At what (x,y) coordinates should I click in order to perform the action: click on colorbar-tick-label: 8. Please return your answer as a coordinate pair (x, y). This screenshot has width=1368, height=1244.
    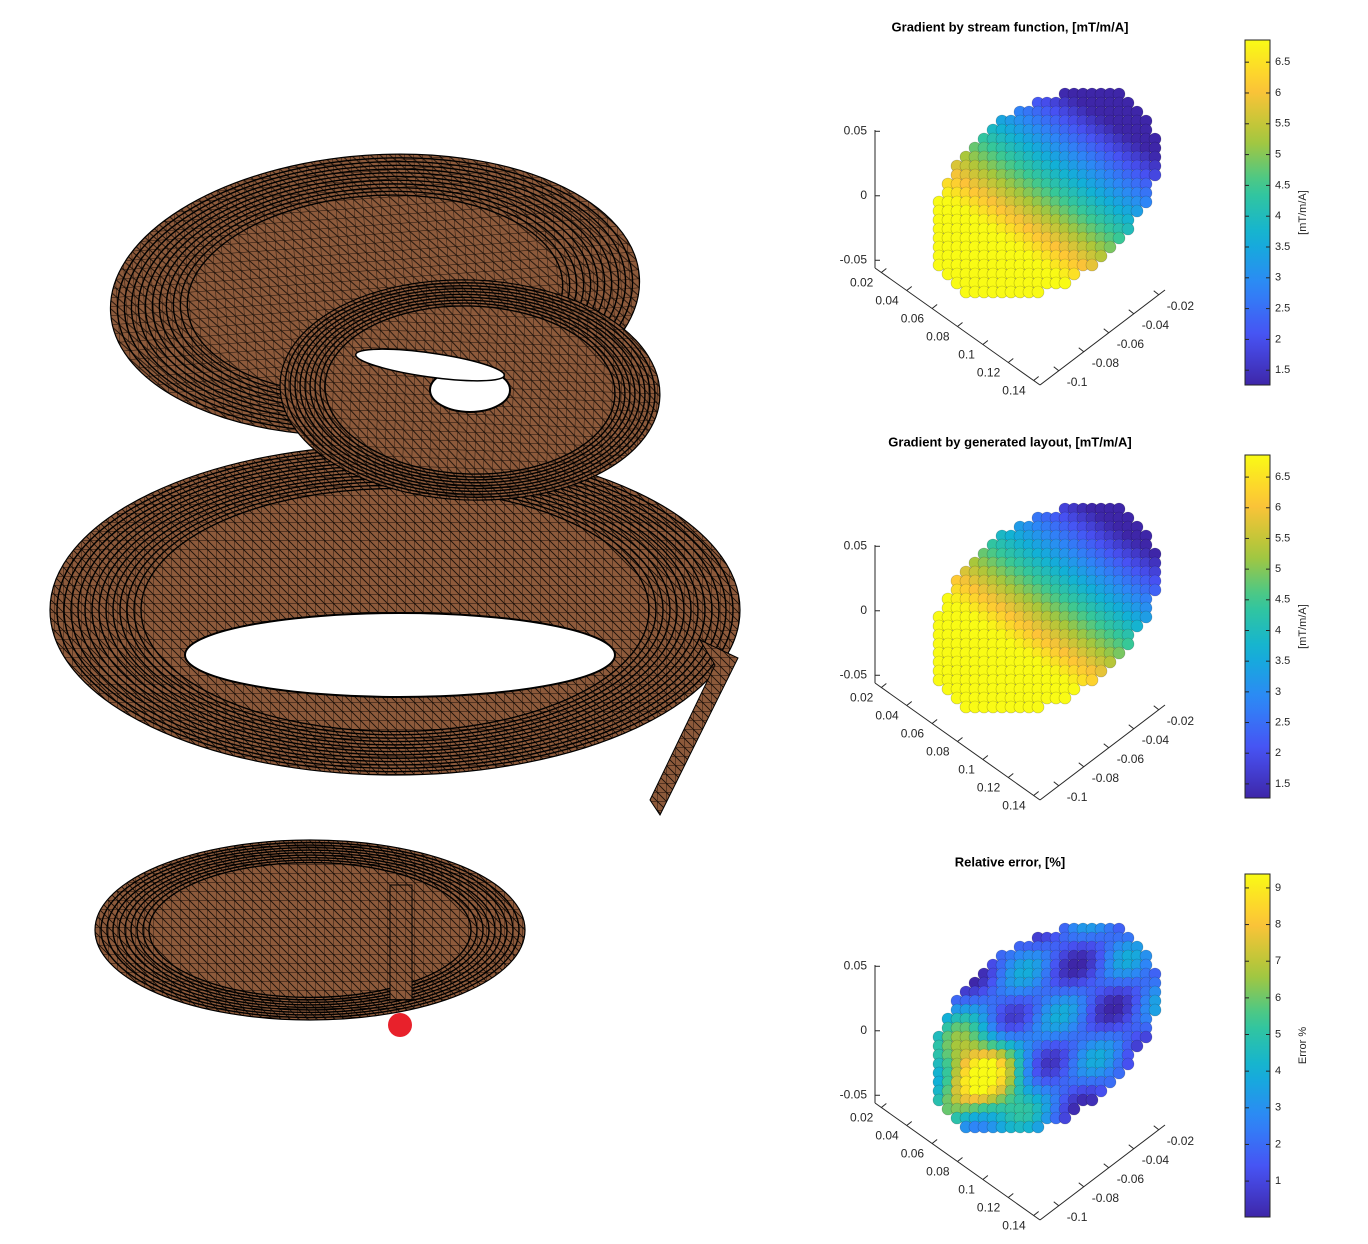
    Looking at the image, I should click on (1278, 924).